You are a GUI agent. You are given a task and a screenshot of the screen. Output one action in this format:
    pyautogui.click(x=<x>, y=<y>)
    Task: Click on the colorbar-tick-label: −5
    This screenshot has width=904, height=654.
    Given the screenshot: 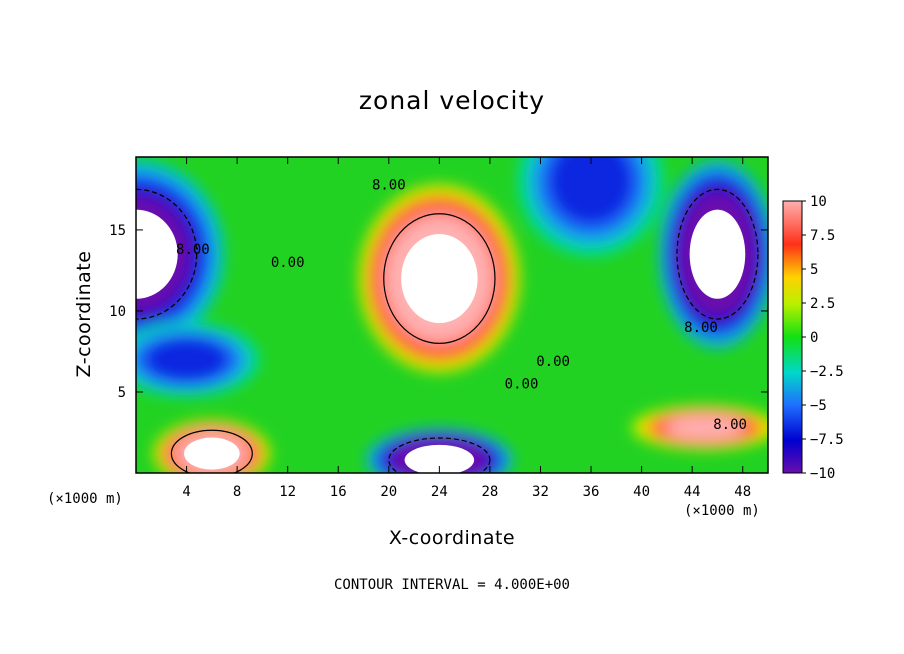 What is the action you would take?
    pyautogui.click(x=818, y=406)
    